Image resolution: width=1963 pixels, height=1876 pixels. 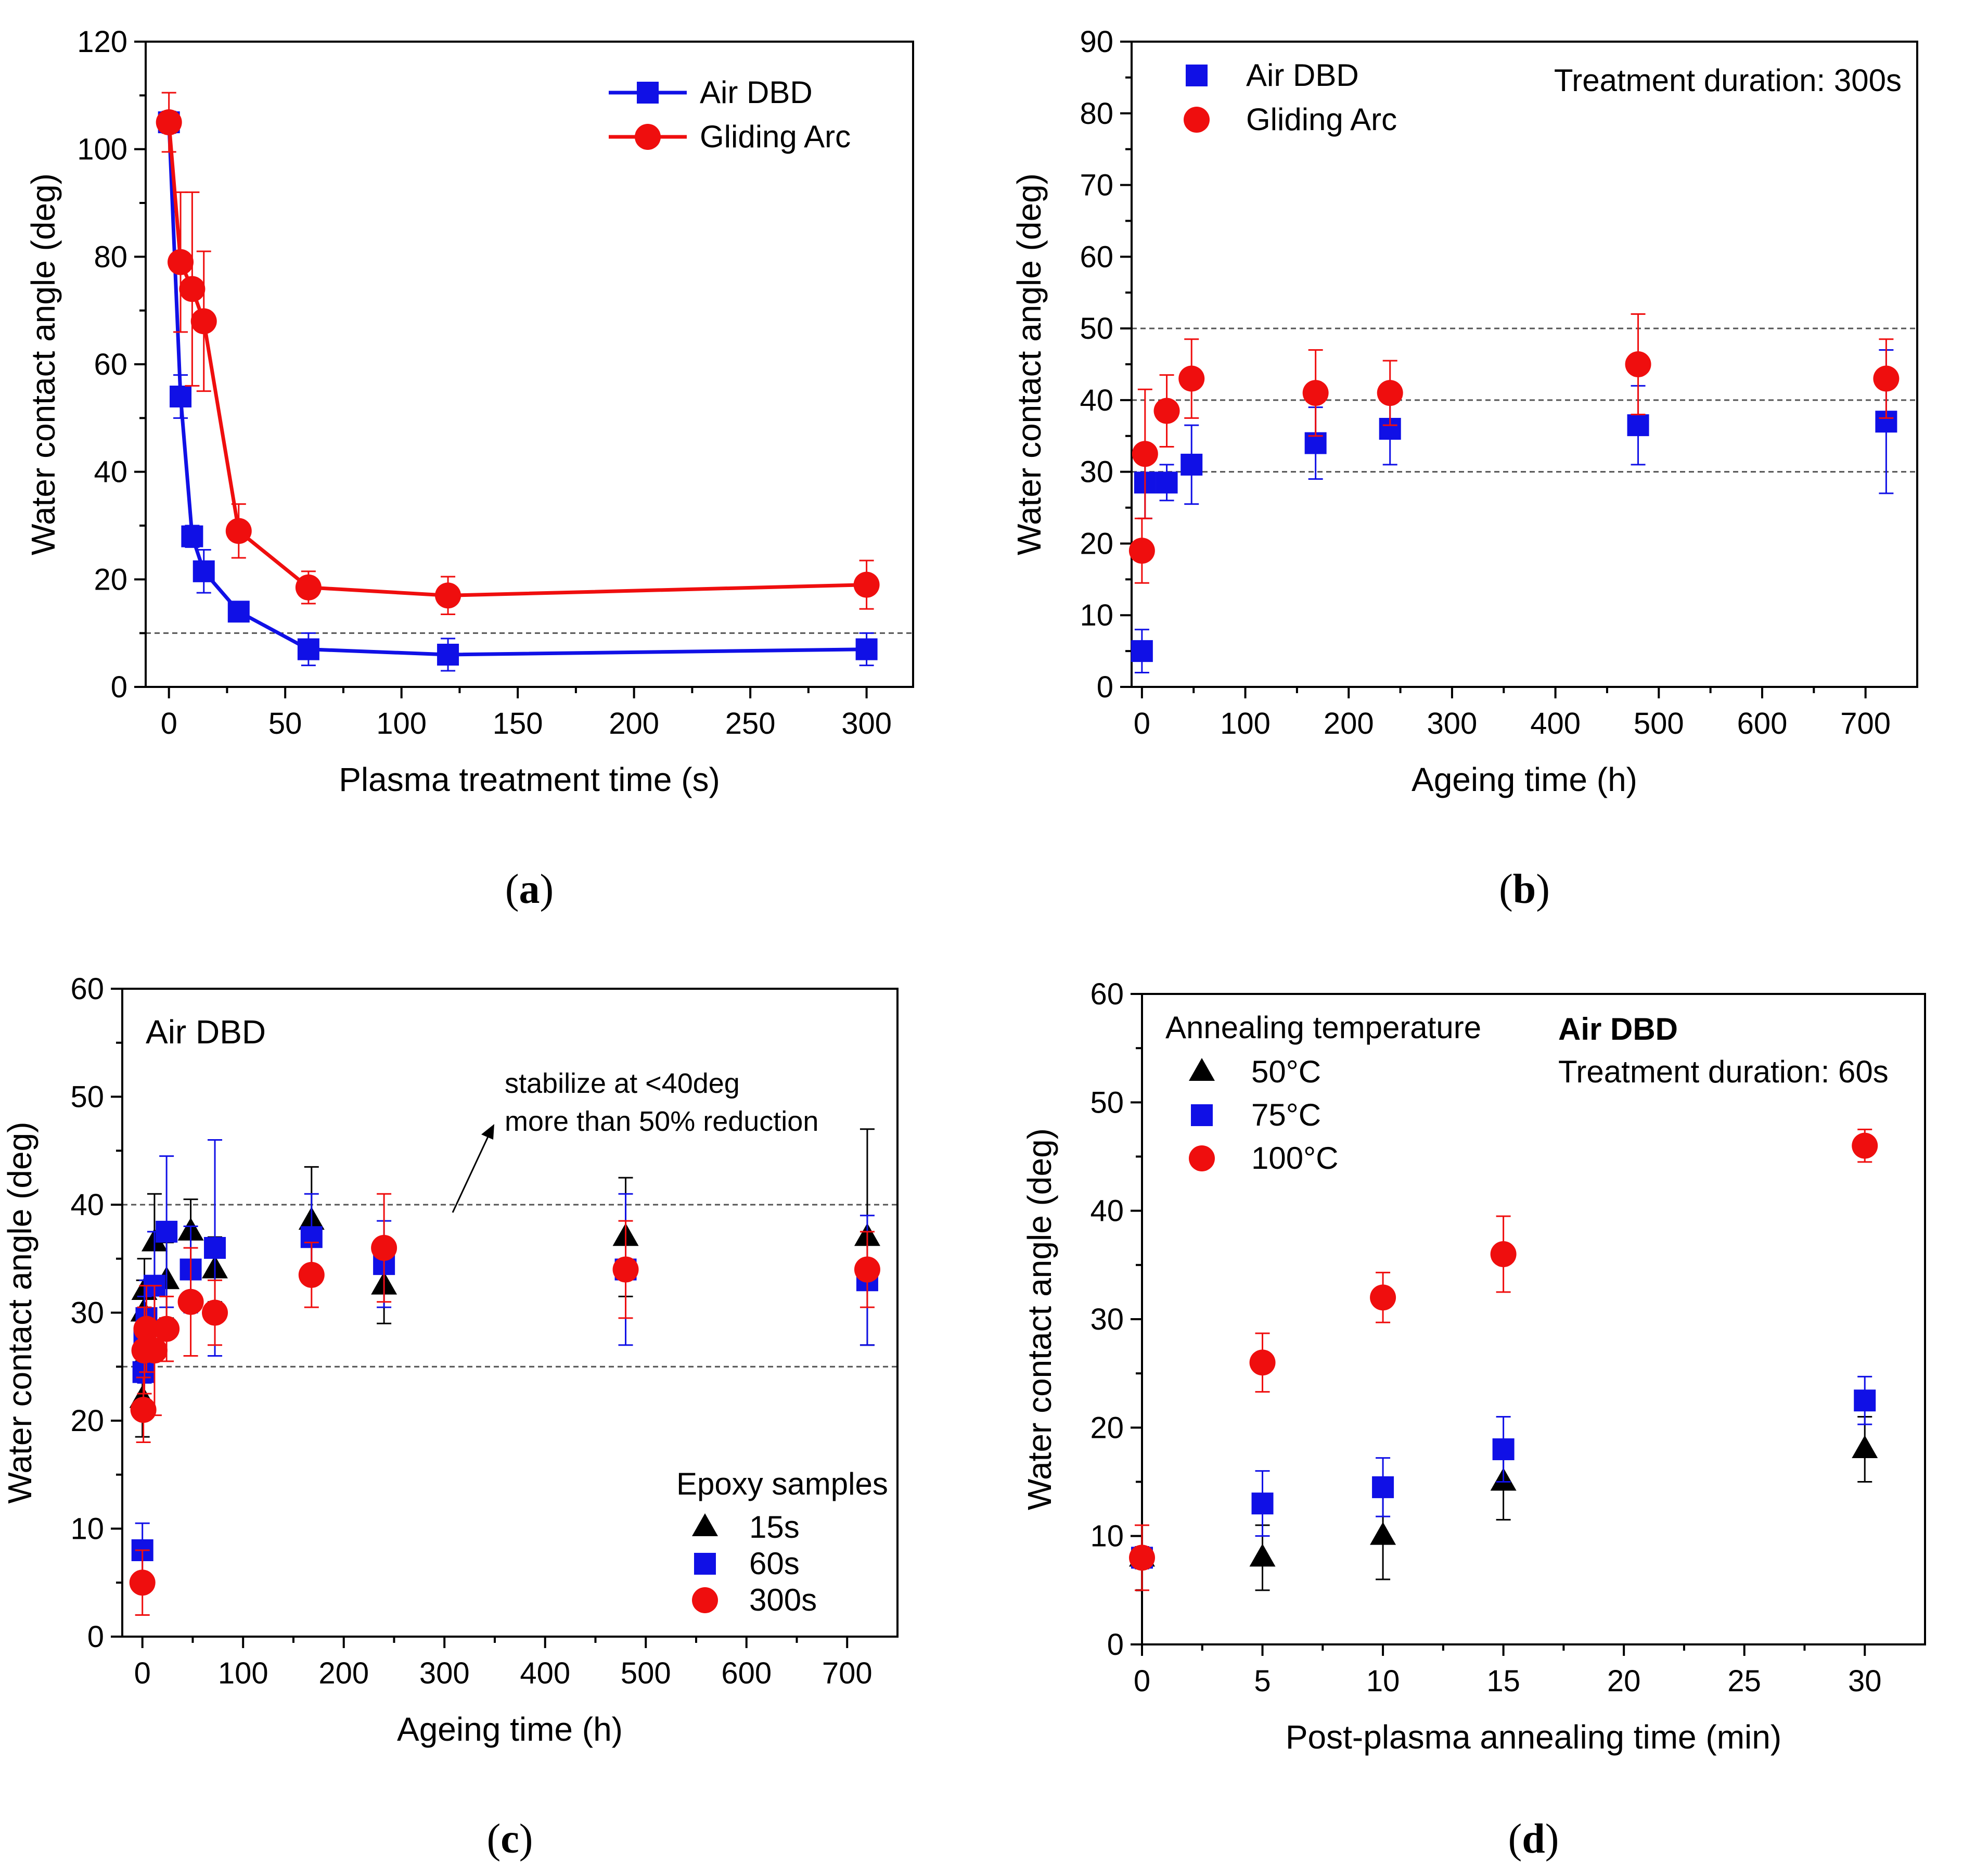 I want to click on legend-label: 300s, so click(x=783, y=1600).